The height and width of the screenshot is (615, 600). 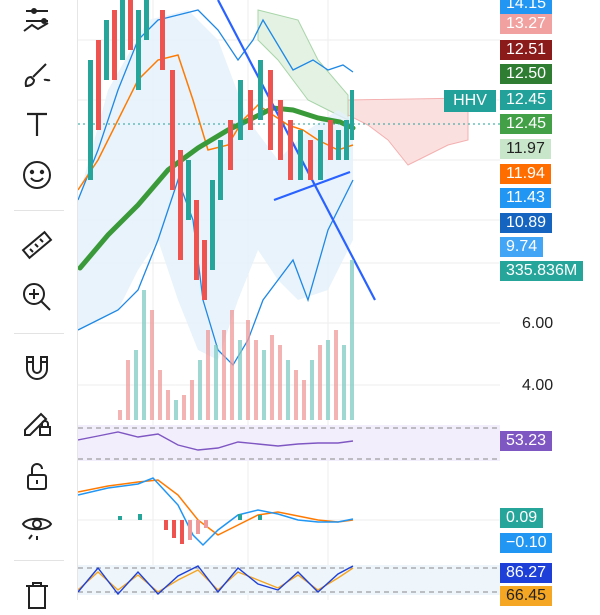 I want to click on visibility-tool, so click(x=37, y=525).